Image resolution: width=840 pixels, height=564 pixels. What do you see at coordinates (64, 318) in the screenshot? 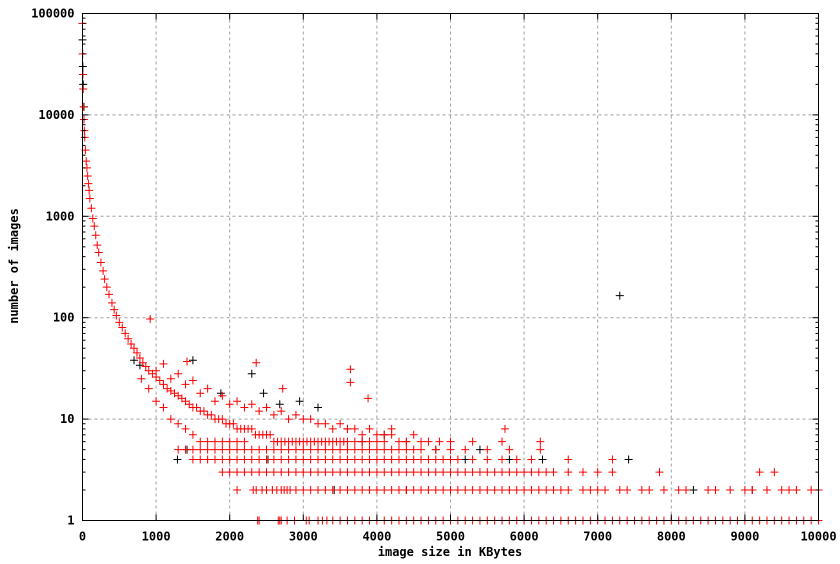
I see `y-tick-label: 100` at bounding box center [64, 318].